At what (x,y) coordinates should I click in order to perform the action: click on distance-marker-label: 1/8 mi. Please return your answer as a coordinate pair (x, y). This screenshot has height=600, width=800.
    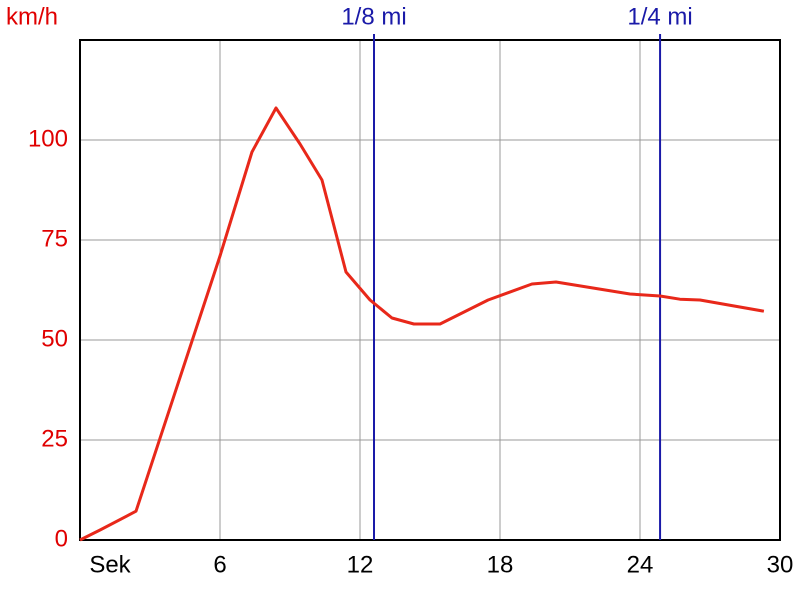
    Looking at the image, I should click on (373, 16).